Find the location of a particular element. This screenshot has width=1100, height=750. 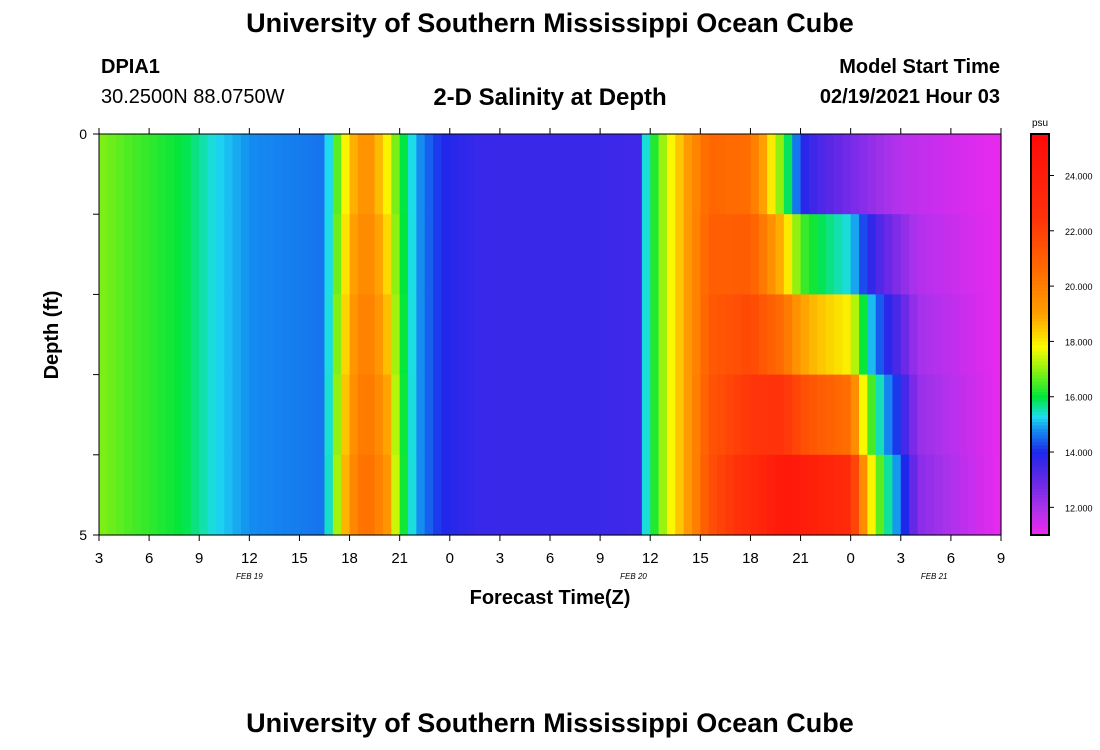

x-tick-label: 15 is located at coordinates (299, 558).